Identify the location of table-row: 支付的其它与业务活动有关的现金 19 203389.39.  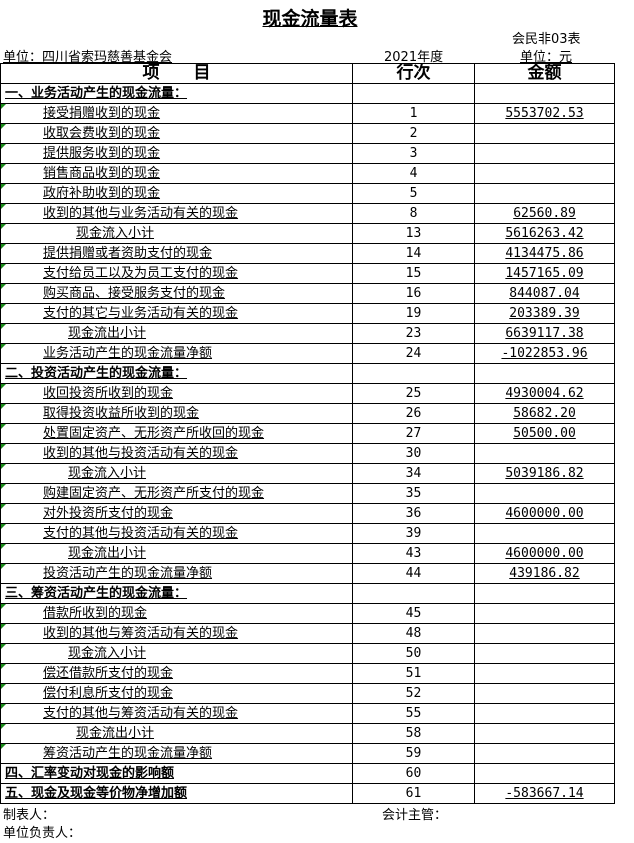
(307, 313).